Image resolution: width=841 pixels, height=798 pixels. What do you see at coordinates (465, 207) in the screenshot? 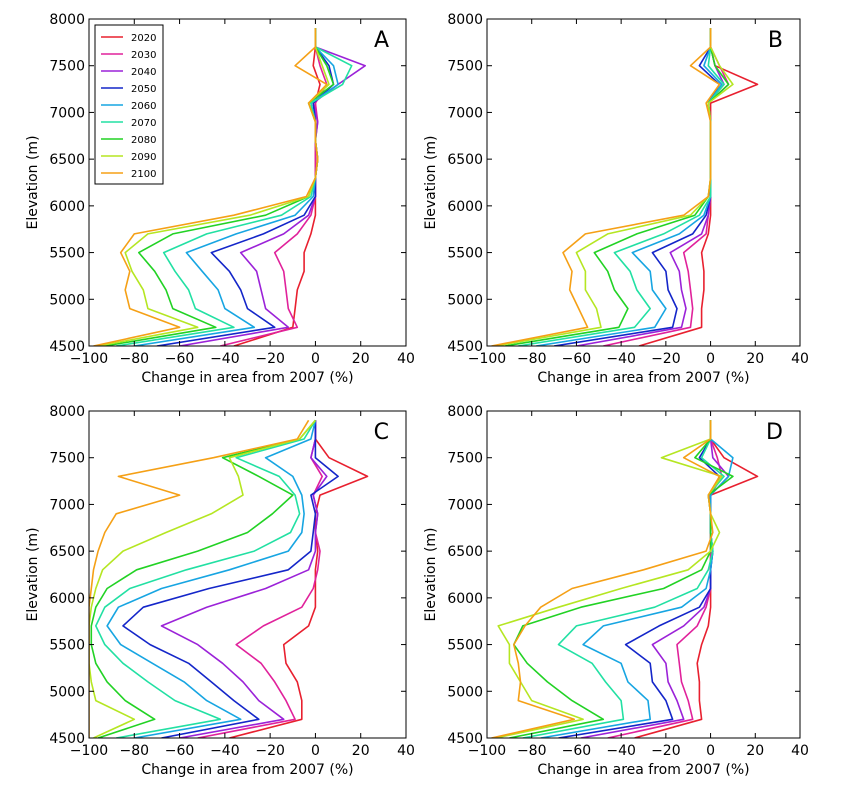
I see `panel-b-y-tick-label: 6000` at bounding box center [465, 207].